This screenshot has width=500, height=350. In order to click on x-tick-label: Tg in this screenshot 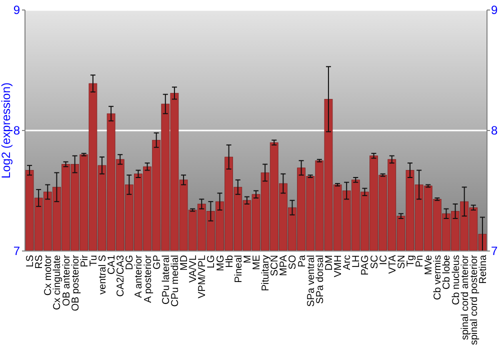, I will do `click(411, 261)`.